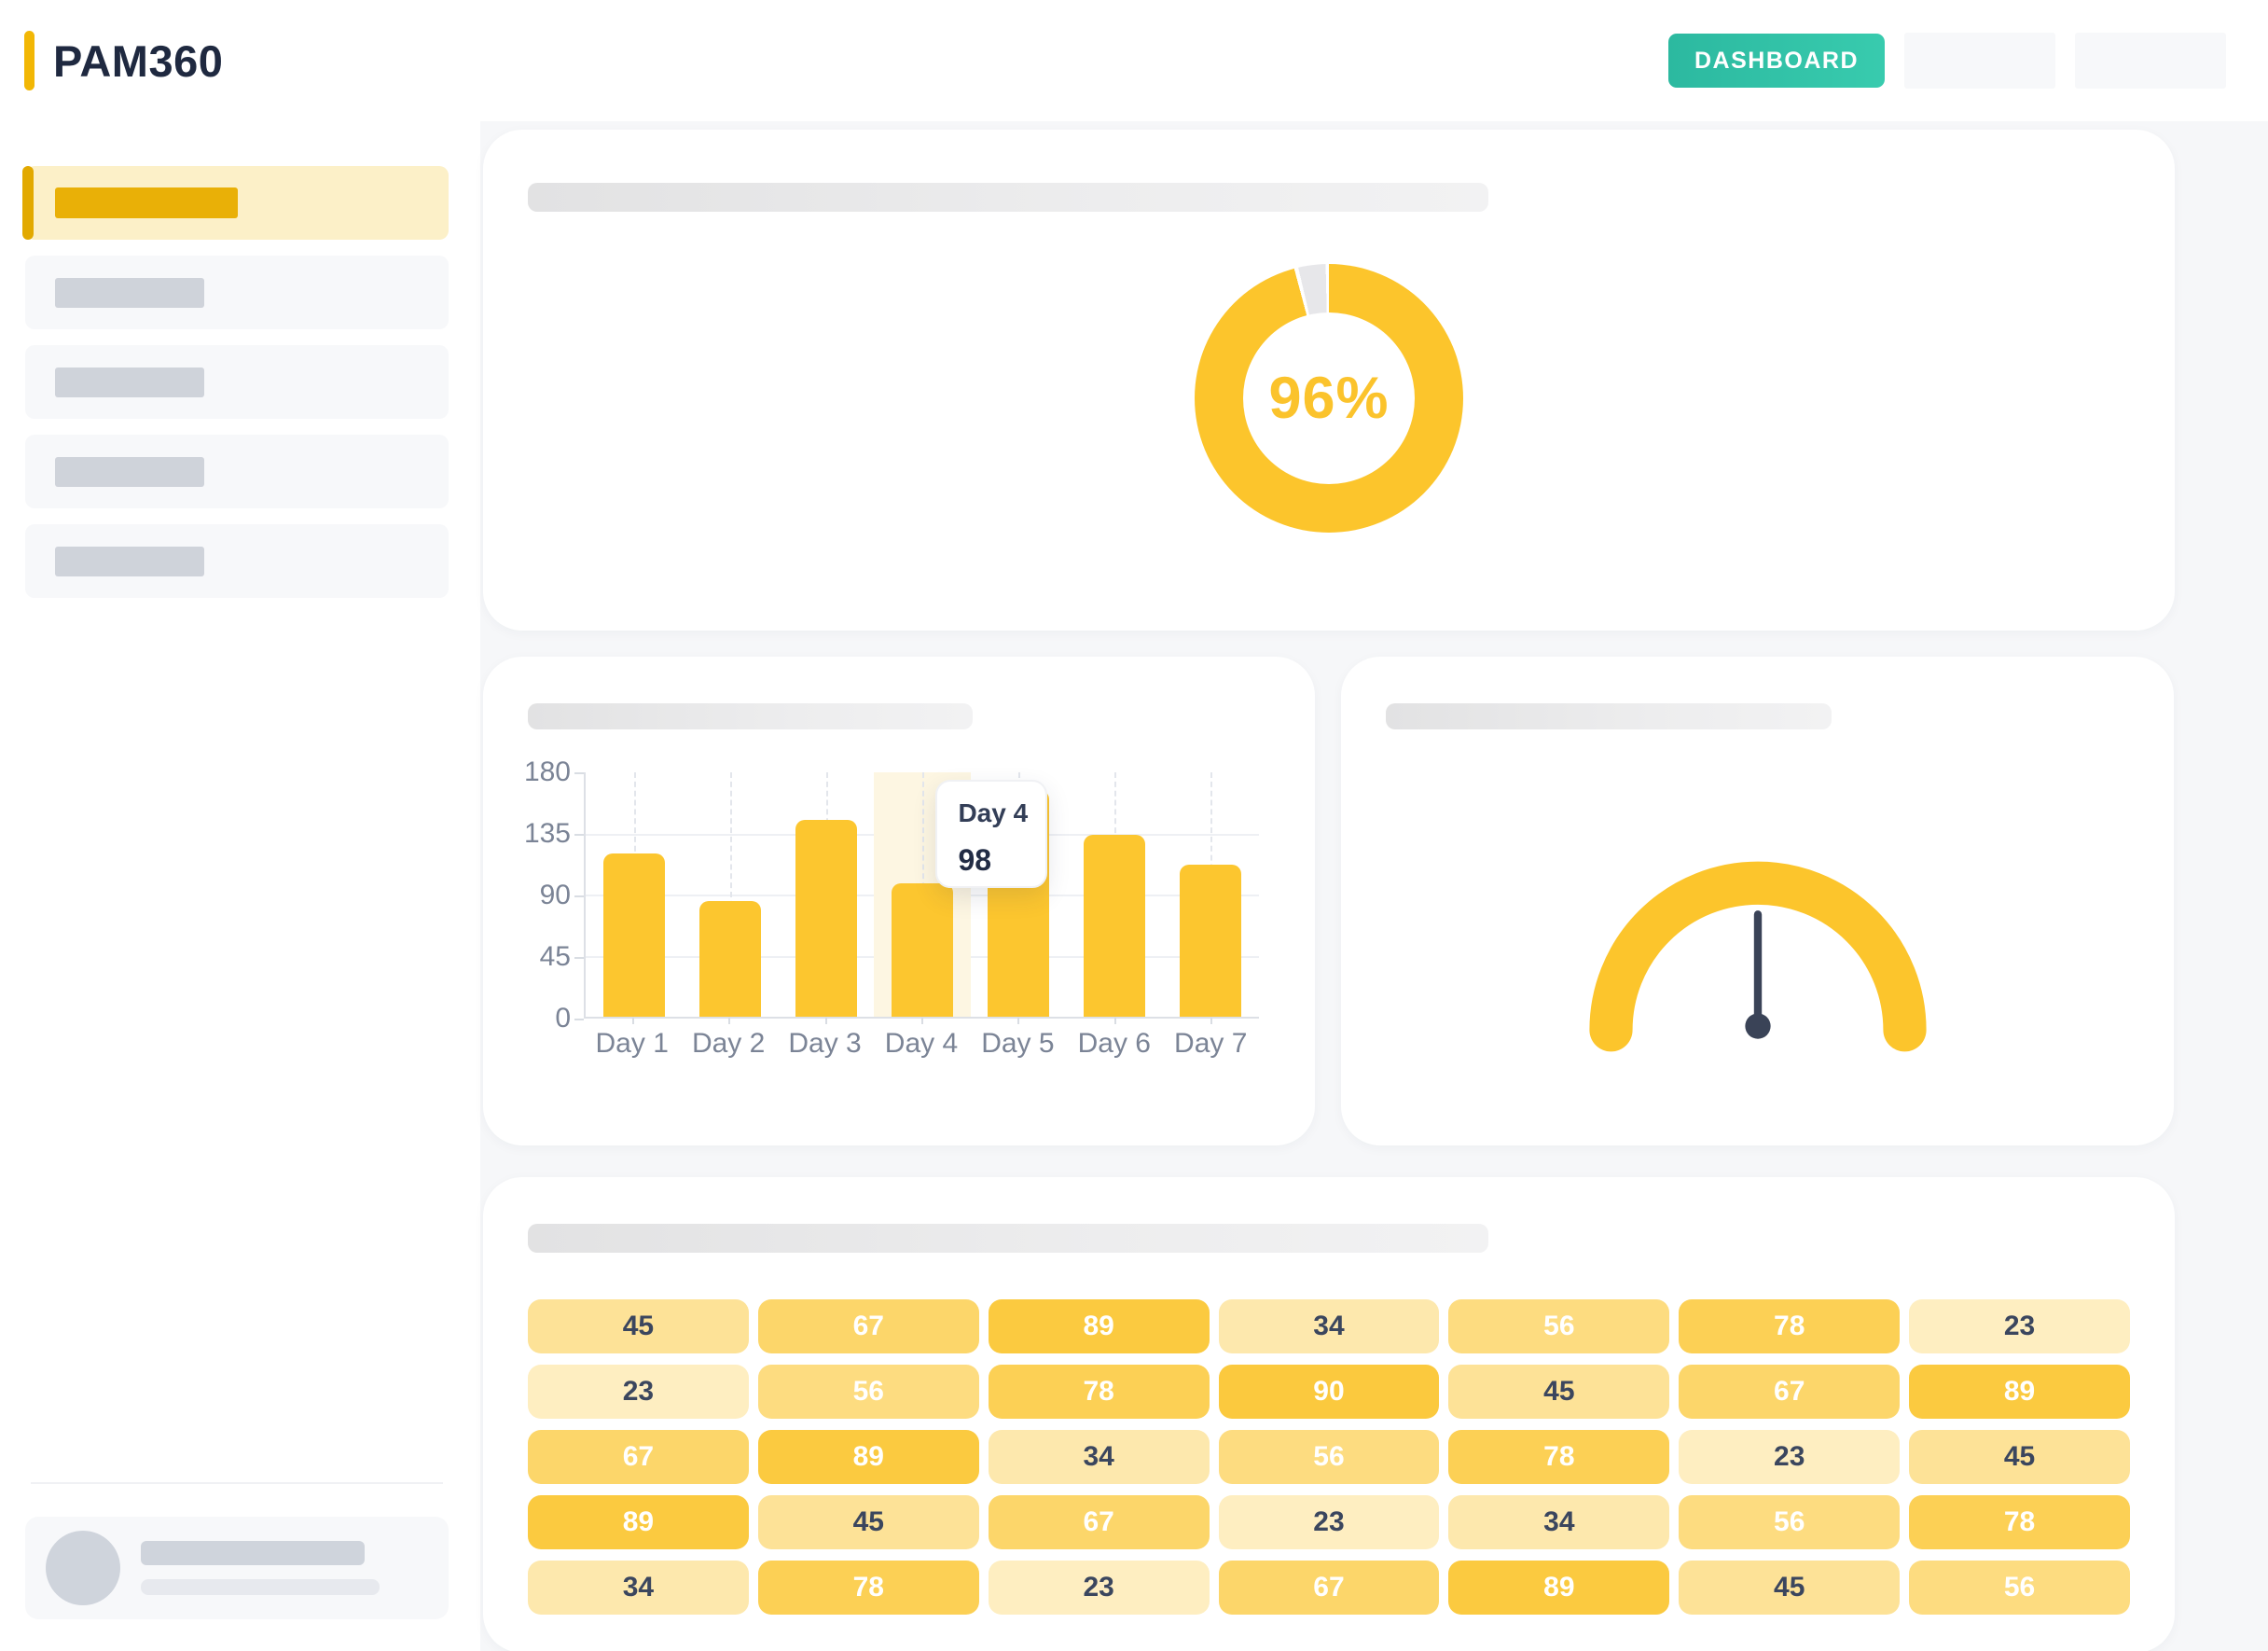 The height and width of the screenshot is (1651, 2268). What do you see at coordinates (1776, 61) in the screenshot?
I see `dashboard-button: DASHBOARD` at bounding box center [1776, 61].